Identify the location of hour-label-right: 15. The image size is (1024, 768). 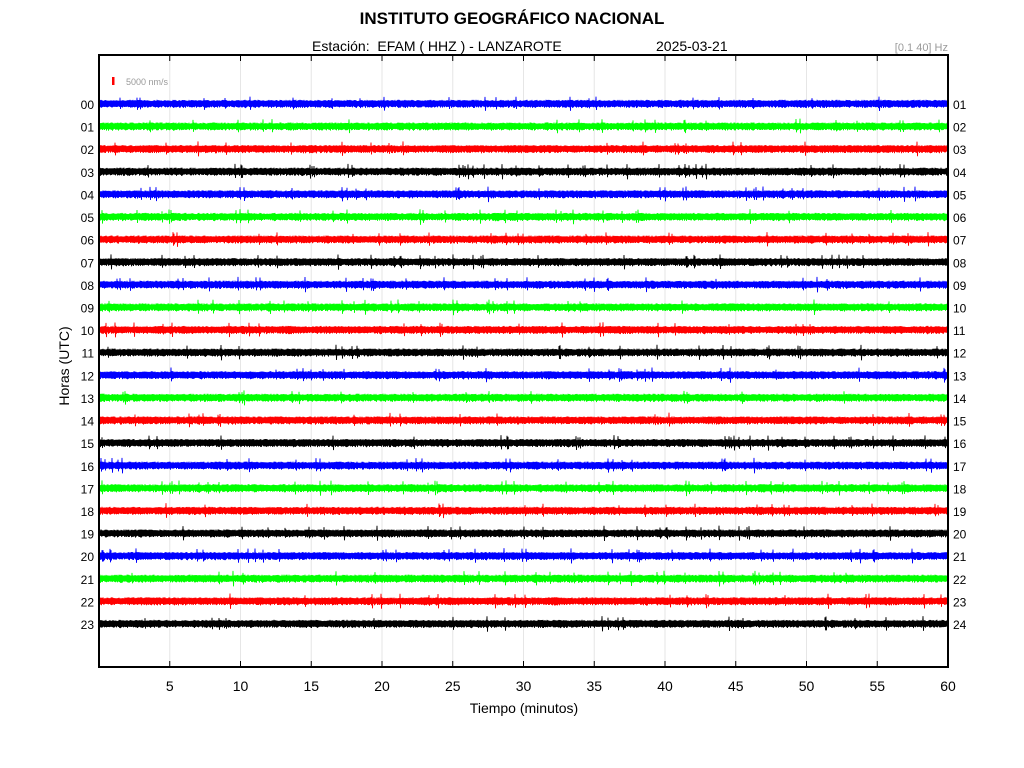
(960, 422).